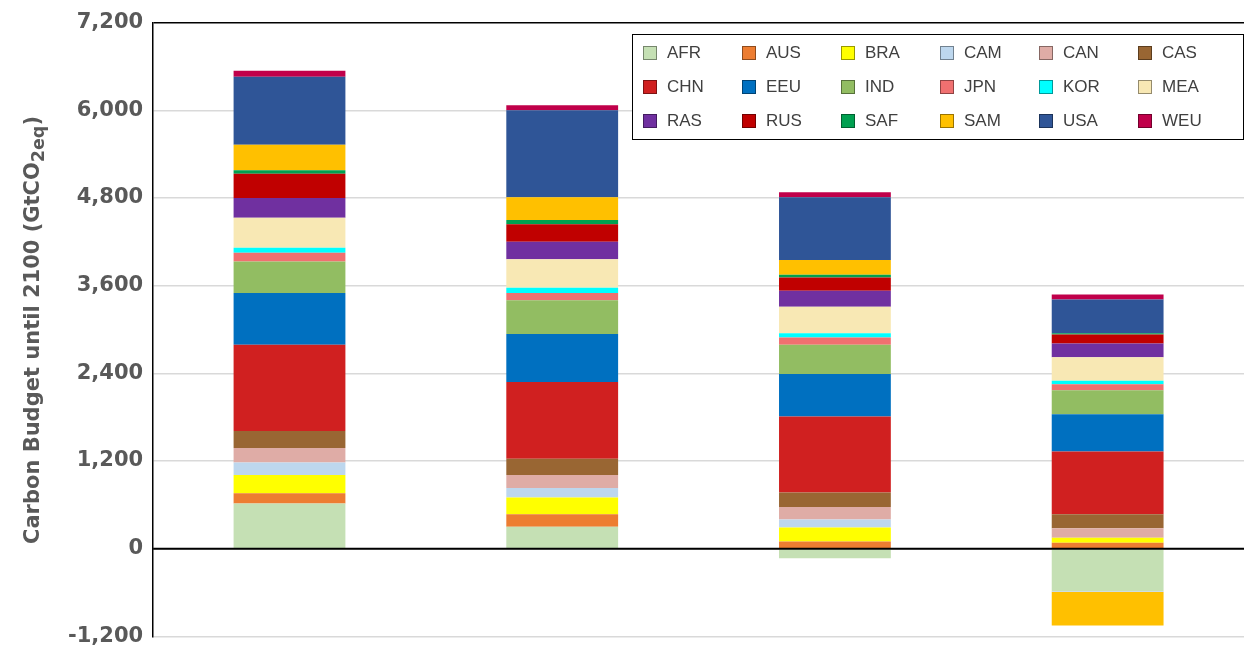  What do you see at coordinates (110, 459) in the screenshot?
I see `y-tick-label: 1,200` at bounding box center [110, 459].